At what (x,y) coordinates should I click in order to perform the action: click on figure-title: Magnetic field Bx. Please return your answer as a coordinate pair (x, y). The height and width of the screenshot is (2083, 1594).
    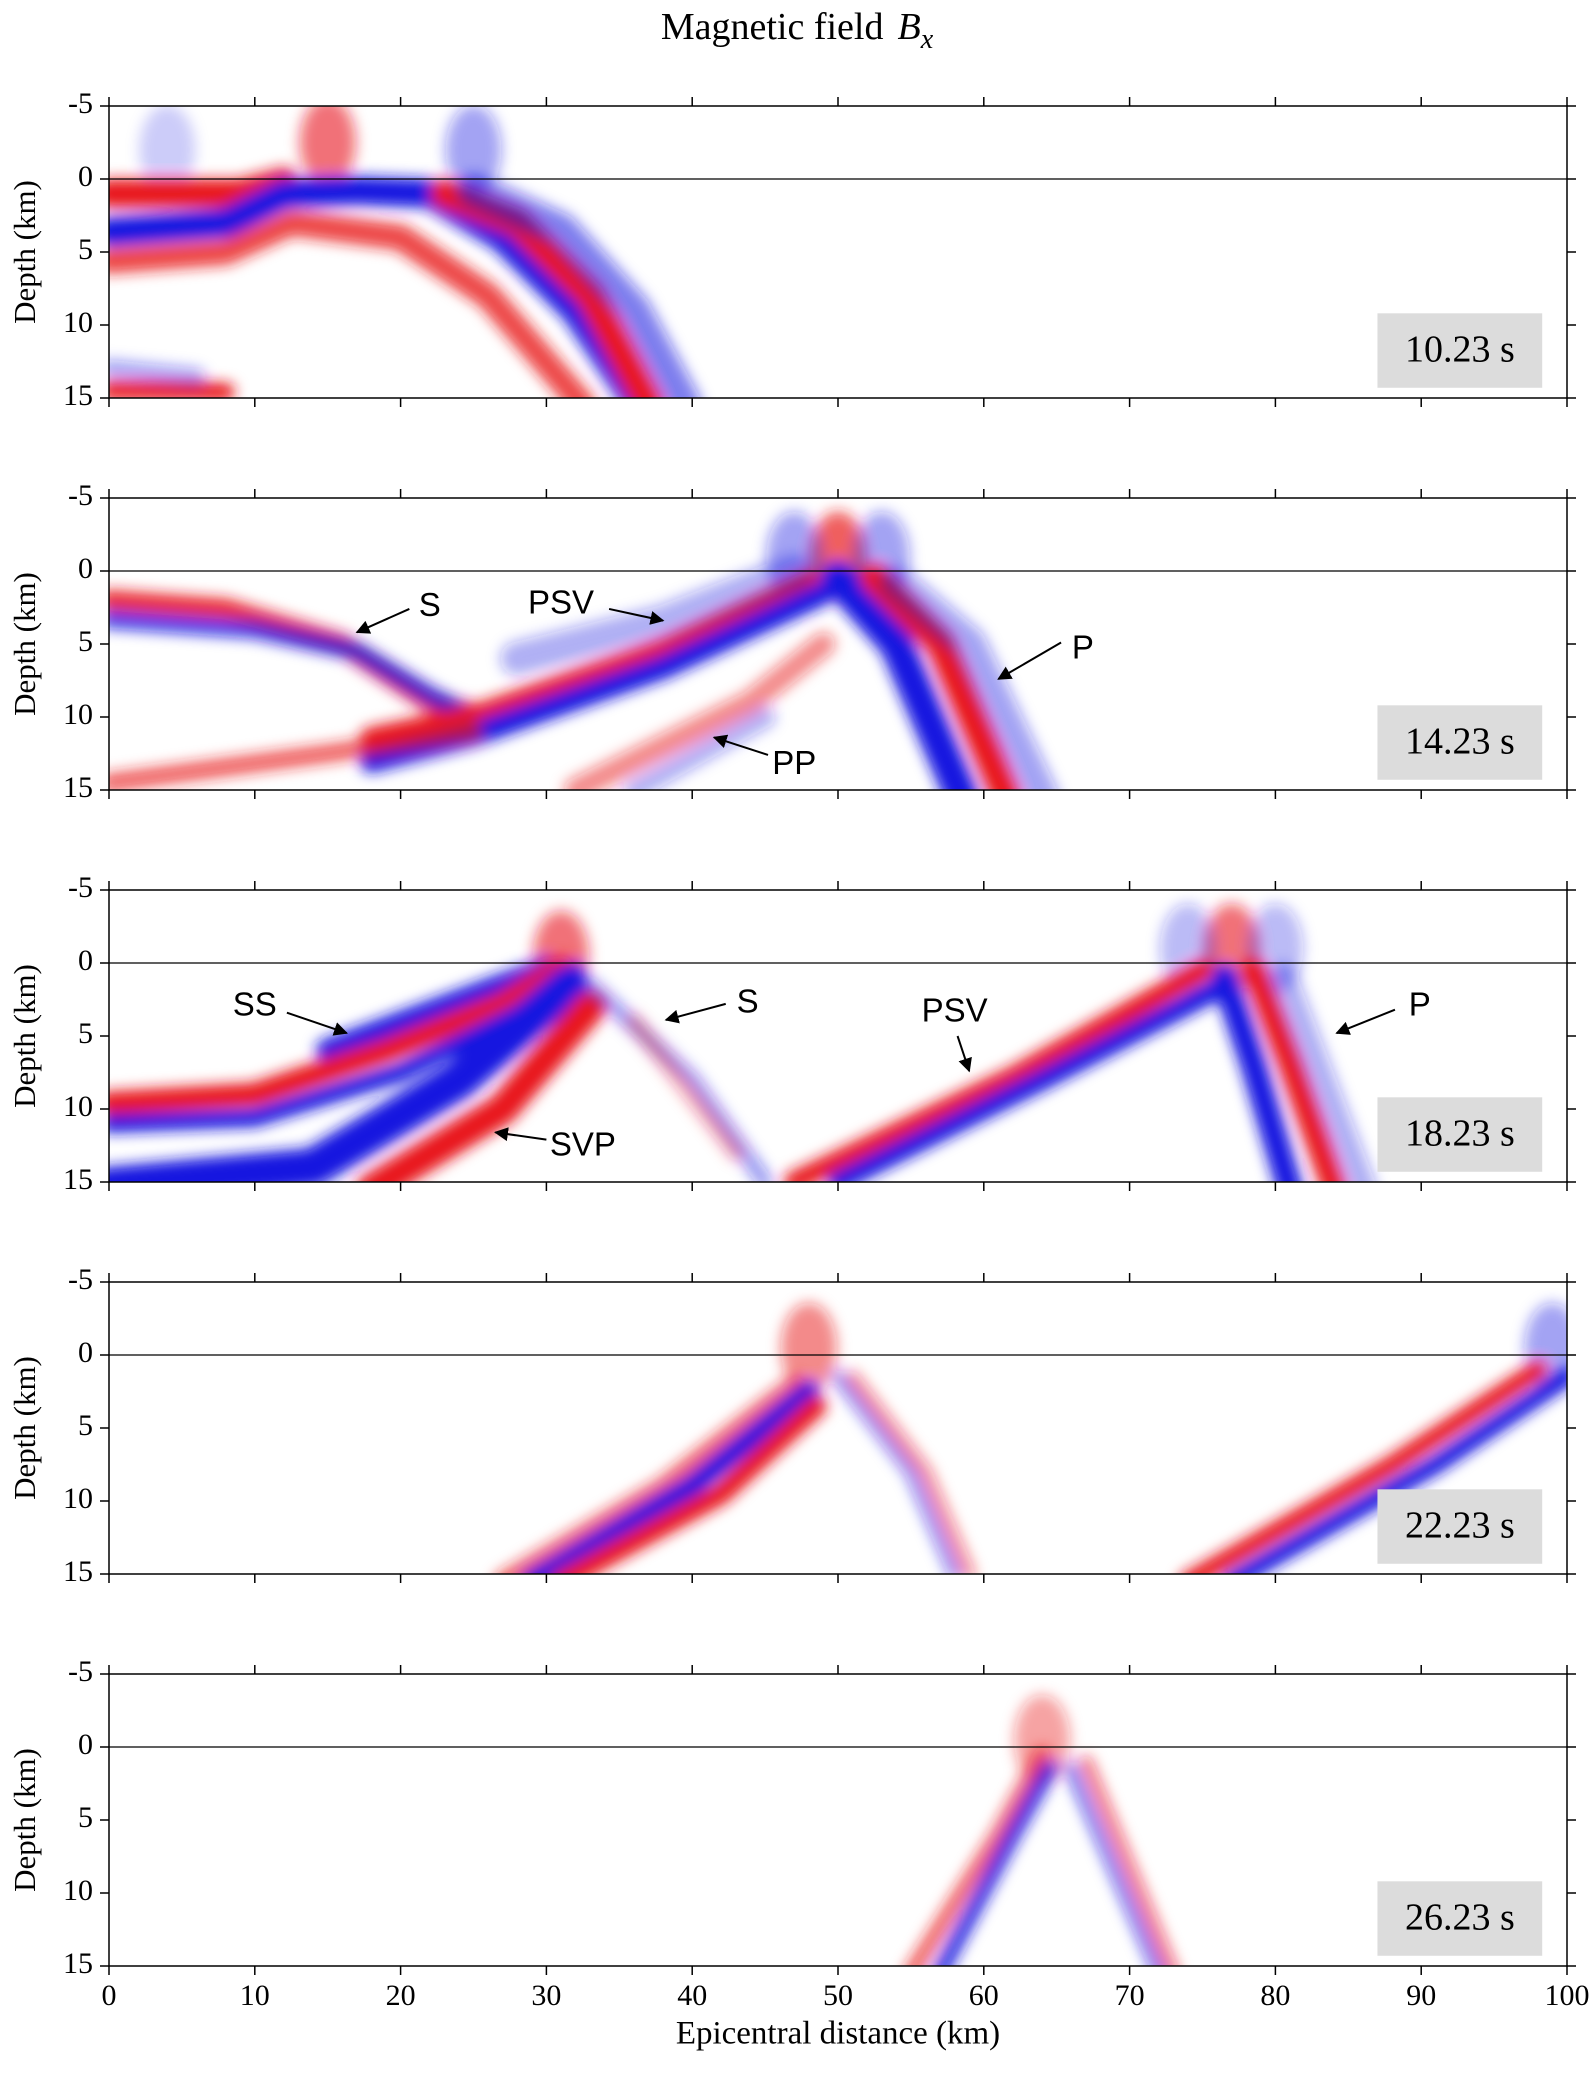
    Looking at the image, I should click on (797, 31).